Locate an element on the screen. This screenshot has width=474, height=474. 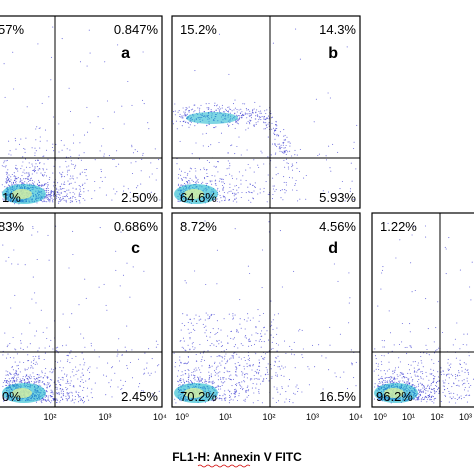
panel-letter: d is located at coordinates (333, 248).